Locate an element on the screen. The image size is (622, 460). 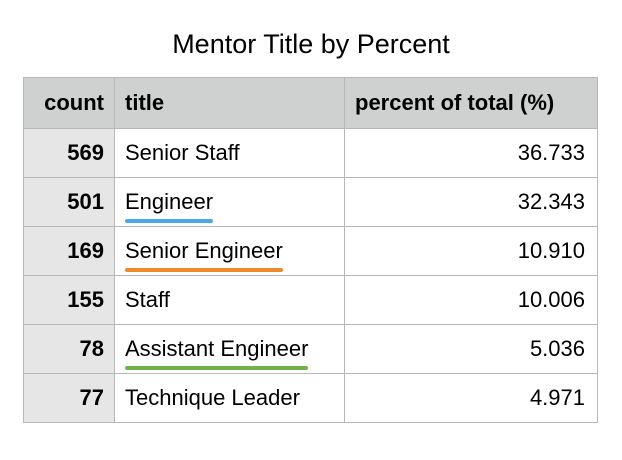
table-row: 501 Engineer 32.343 is located at coordinates (310, 202).